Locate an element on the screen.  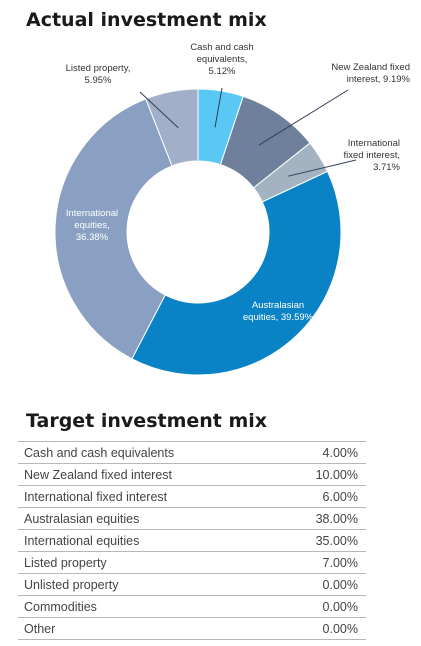
table-row: New Zealand fixed interest 10.00% is located at coordinates (192, 474).